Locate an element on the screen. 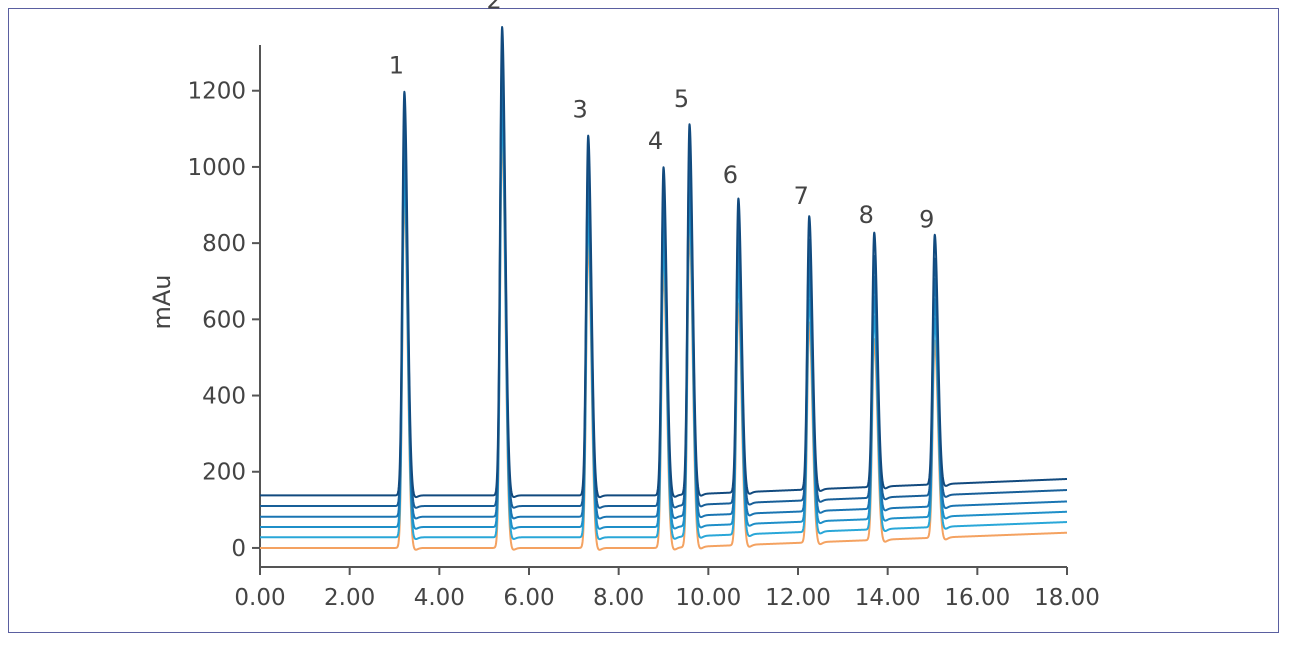  x-tick-label: 8.00 is located at coordinates (618, 598).